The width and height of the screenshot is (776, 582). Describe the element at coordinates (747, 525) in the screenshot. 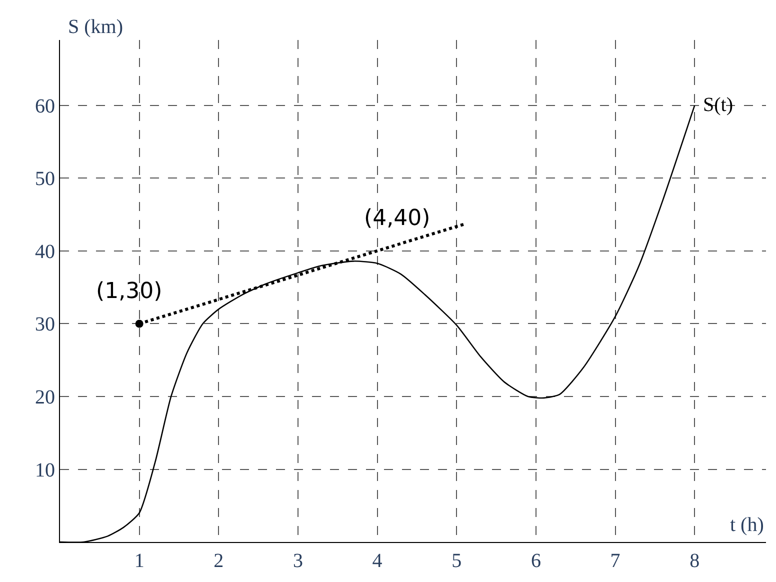

I see `x-axis-title: t (h)` at that location.